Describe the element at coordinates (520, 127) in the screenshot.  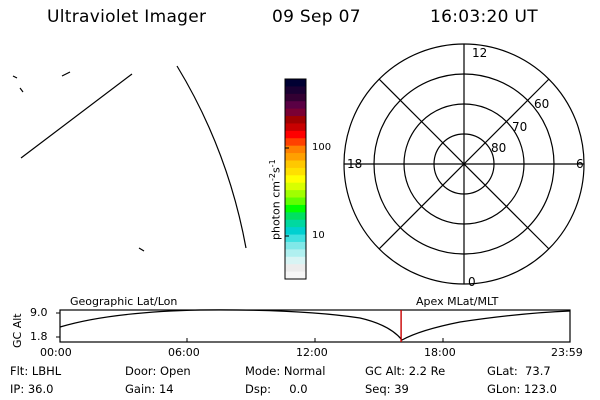
I see `polar-label-lat70: 70` at that location.